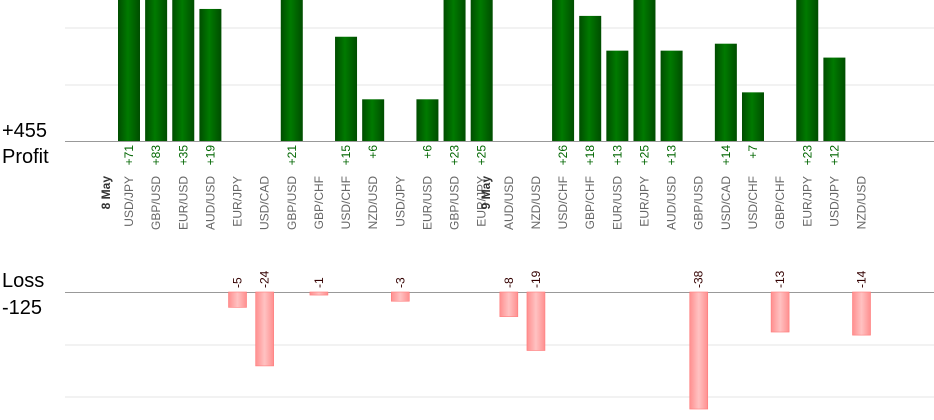 This screenshot has width=934, height=420. What do you see at coordinates (486, 193) in the screenshot?
I see `date-label: 9 May` at bounding box center [486, 193].